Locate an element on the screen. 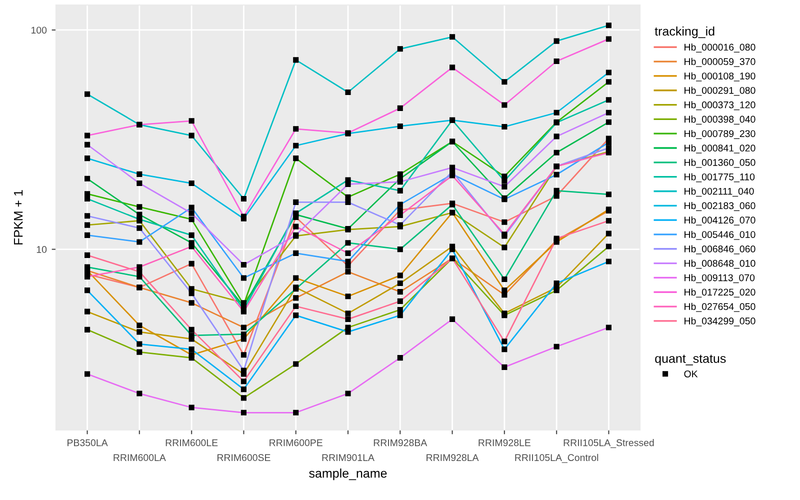  legend-label: Hb_000016_080 is located at coordinates (720, 48).